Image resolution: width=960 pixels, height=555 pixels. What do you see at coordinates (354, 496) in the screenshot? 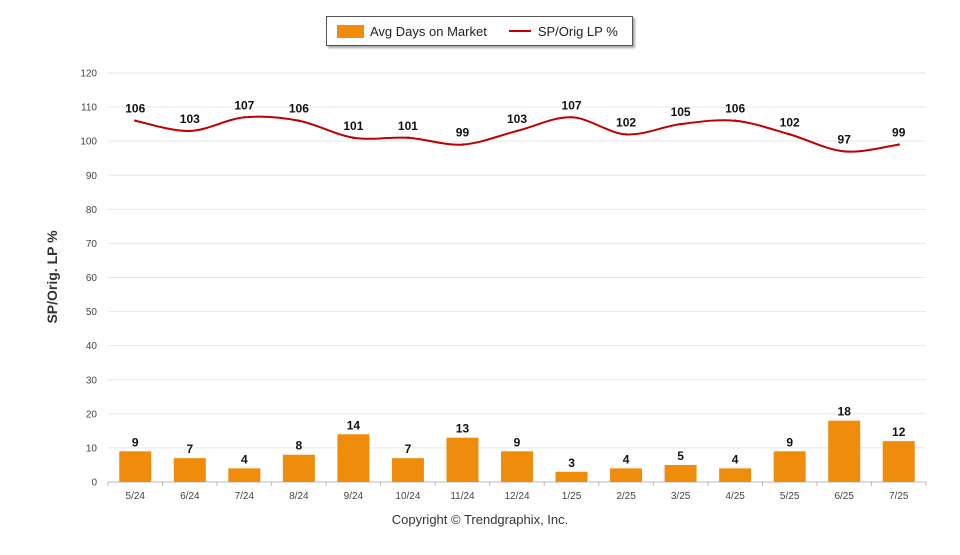
I see `x-tick-label: 9/24` at bounding box center [354, 496].